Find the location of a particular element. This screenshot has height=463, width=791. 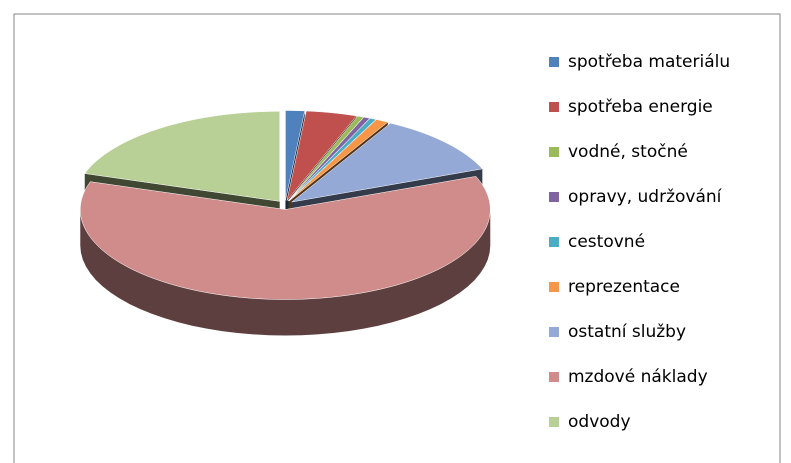

legend-label: opravy, udržování is located at coordinates (645, 197).